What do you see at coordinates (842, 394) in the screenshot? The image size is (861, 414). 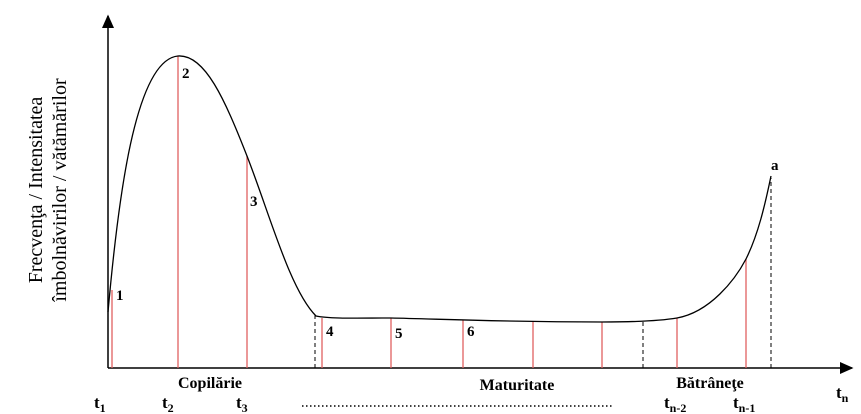 I see `time-label: tn` at bounding box center [842, 394].